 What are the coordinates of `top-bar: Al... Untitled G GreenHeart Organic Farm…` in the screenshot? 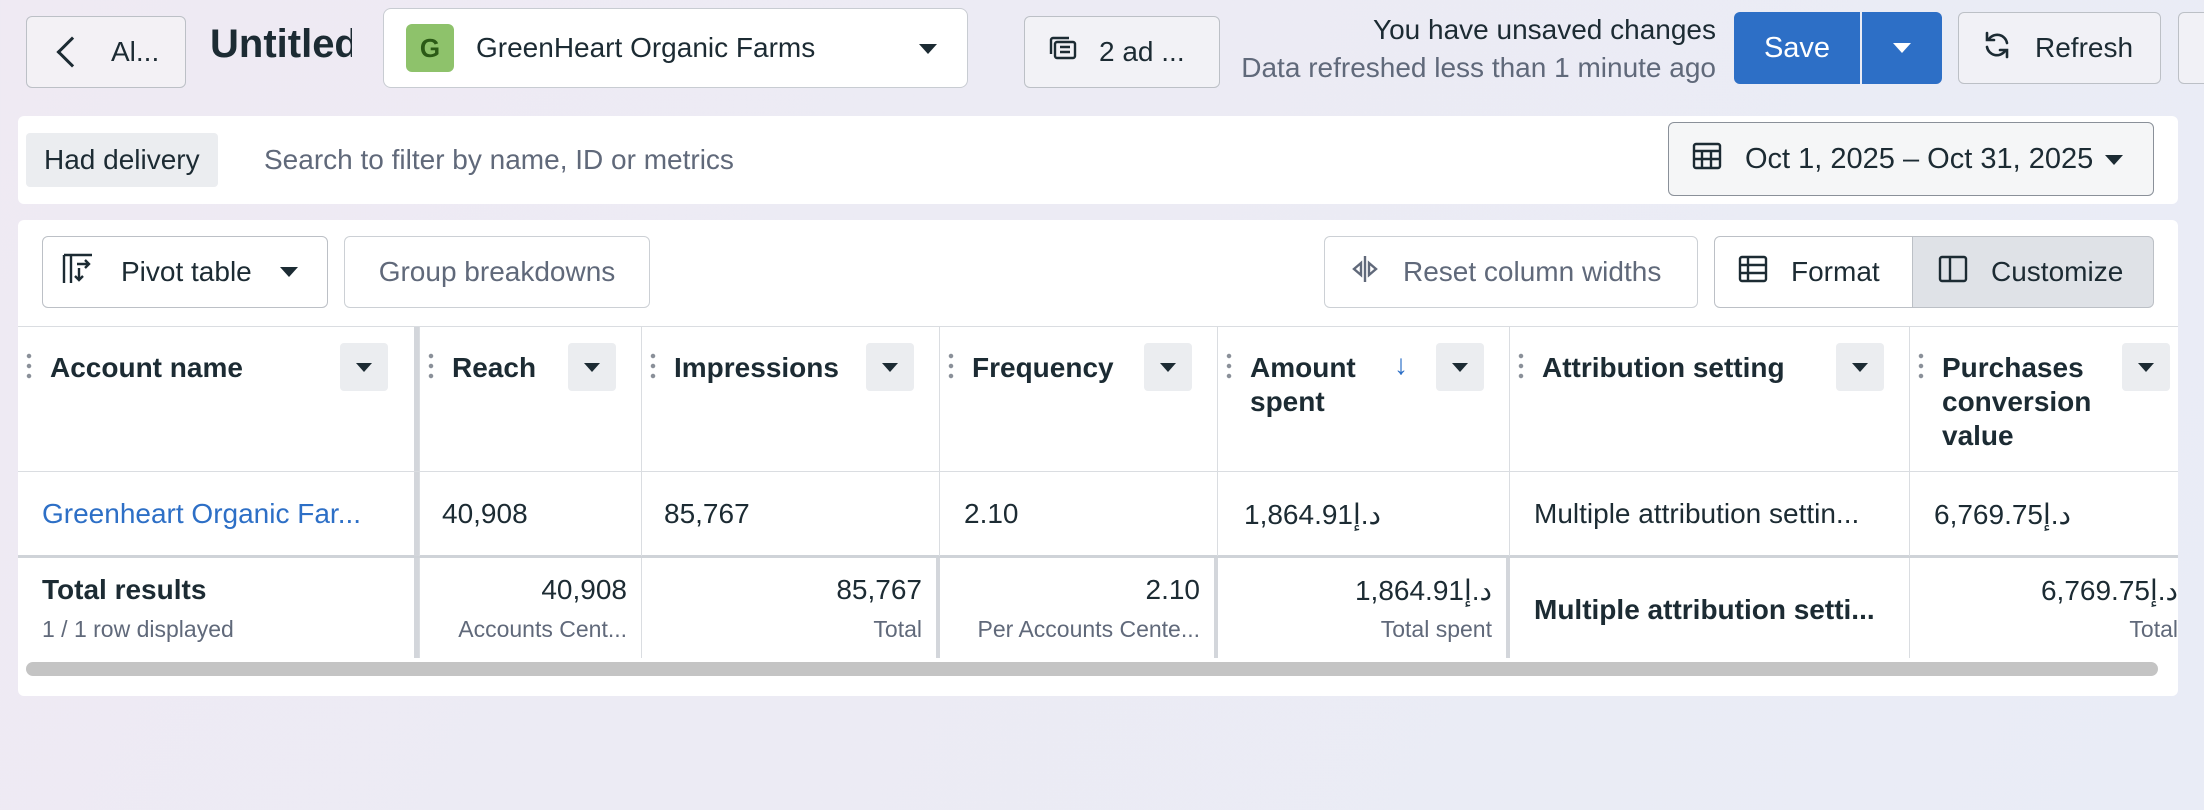 It's located at (1102, 50).